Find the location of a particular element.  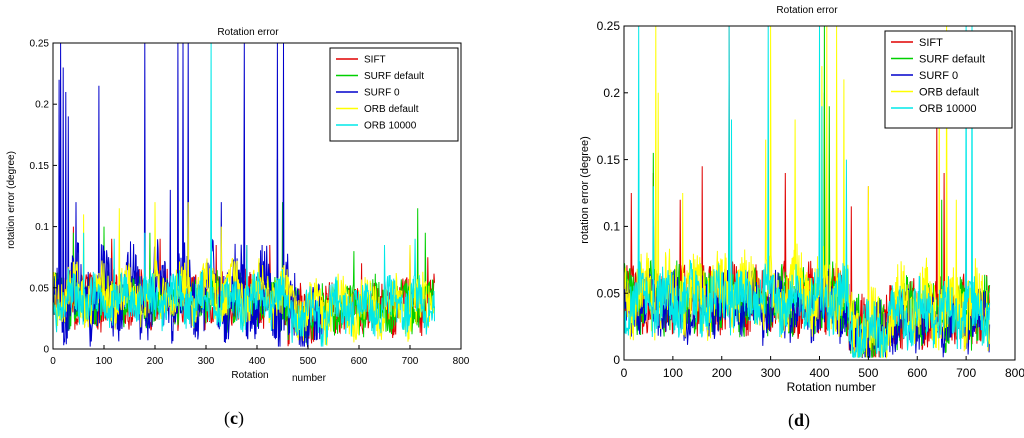

panel-label-c: (c) is located at coordinates (234, 418).